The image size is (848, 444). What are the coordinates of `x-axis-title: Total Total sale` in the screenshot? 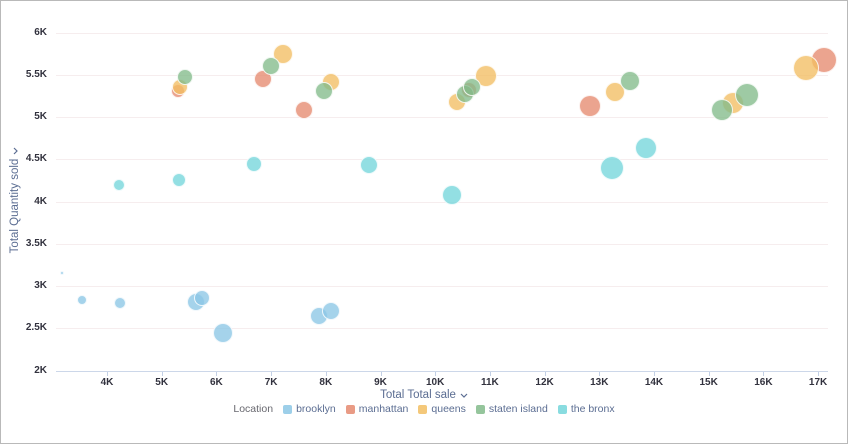 It's located at (424, 395).